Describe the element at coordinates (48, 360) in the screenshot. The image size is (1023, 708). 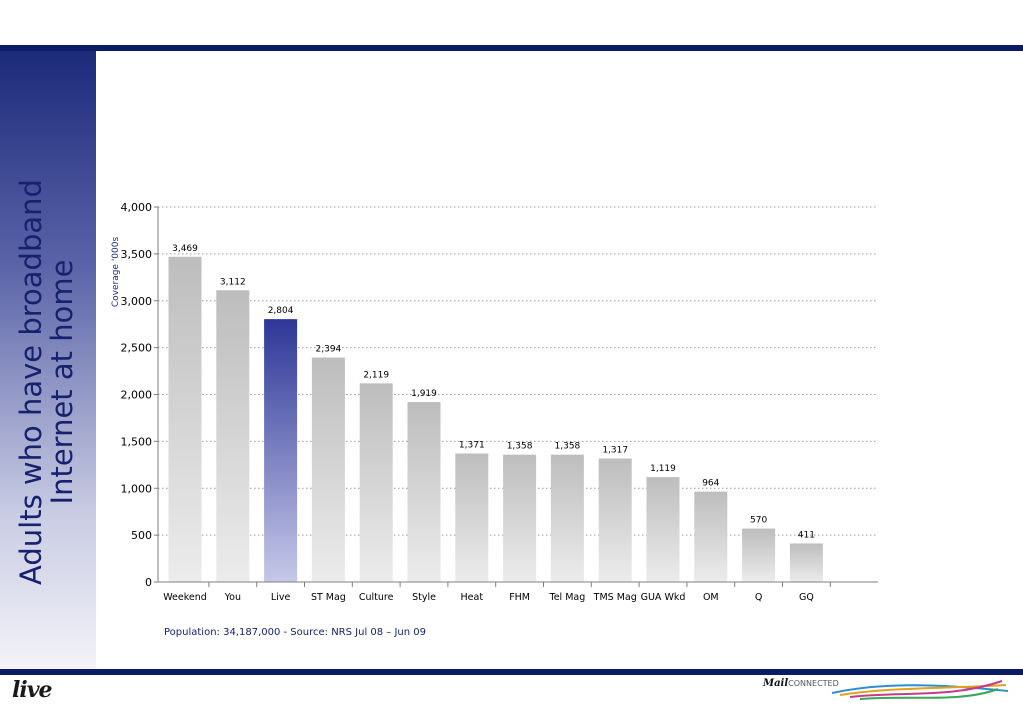
I see `sidebar-panel` at that location.